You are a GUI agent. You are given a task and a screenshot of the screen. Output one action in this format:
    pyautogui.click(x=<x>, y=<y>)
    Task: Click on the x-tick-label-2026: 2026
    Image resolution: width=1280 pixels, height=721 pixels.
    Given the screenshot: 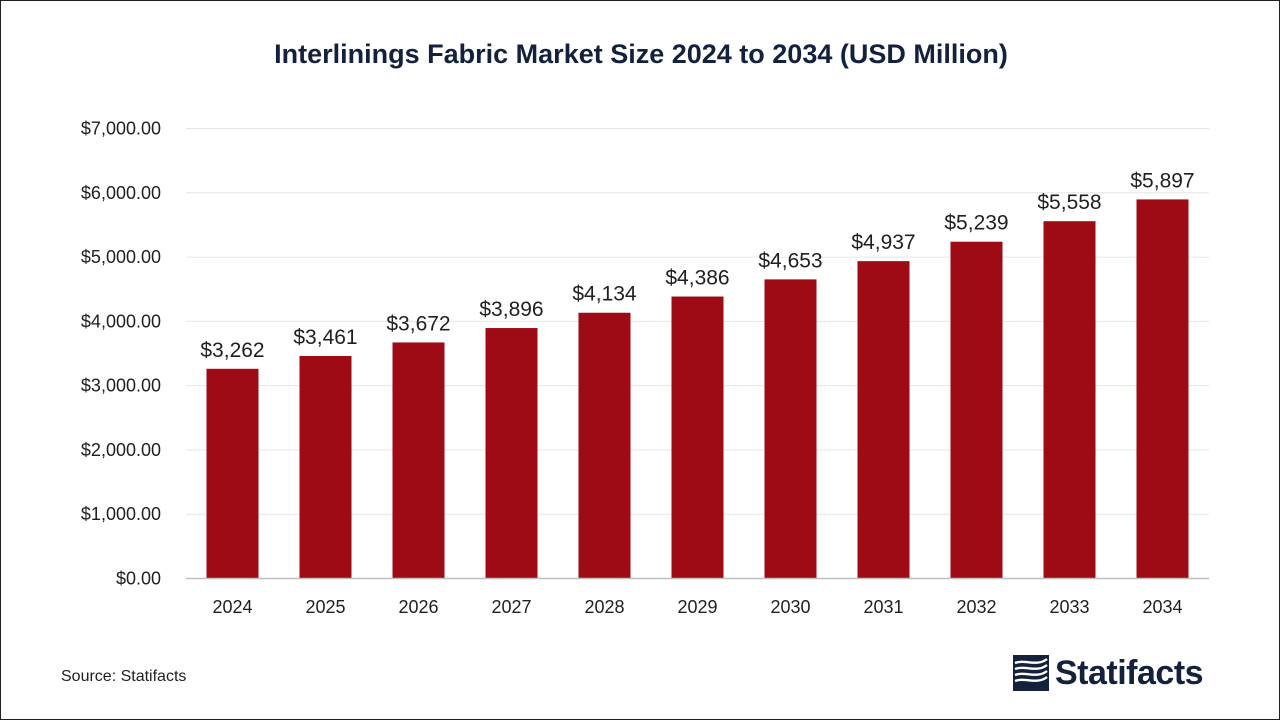 What is the action you would take?
    pyautogui.click(x=418, y=607)
    